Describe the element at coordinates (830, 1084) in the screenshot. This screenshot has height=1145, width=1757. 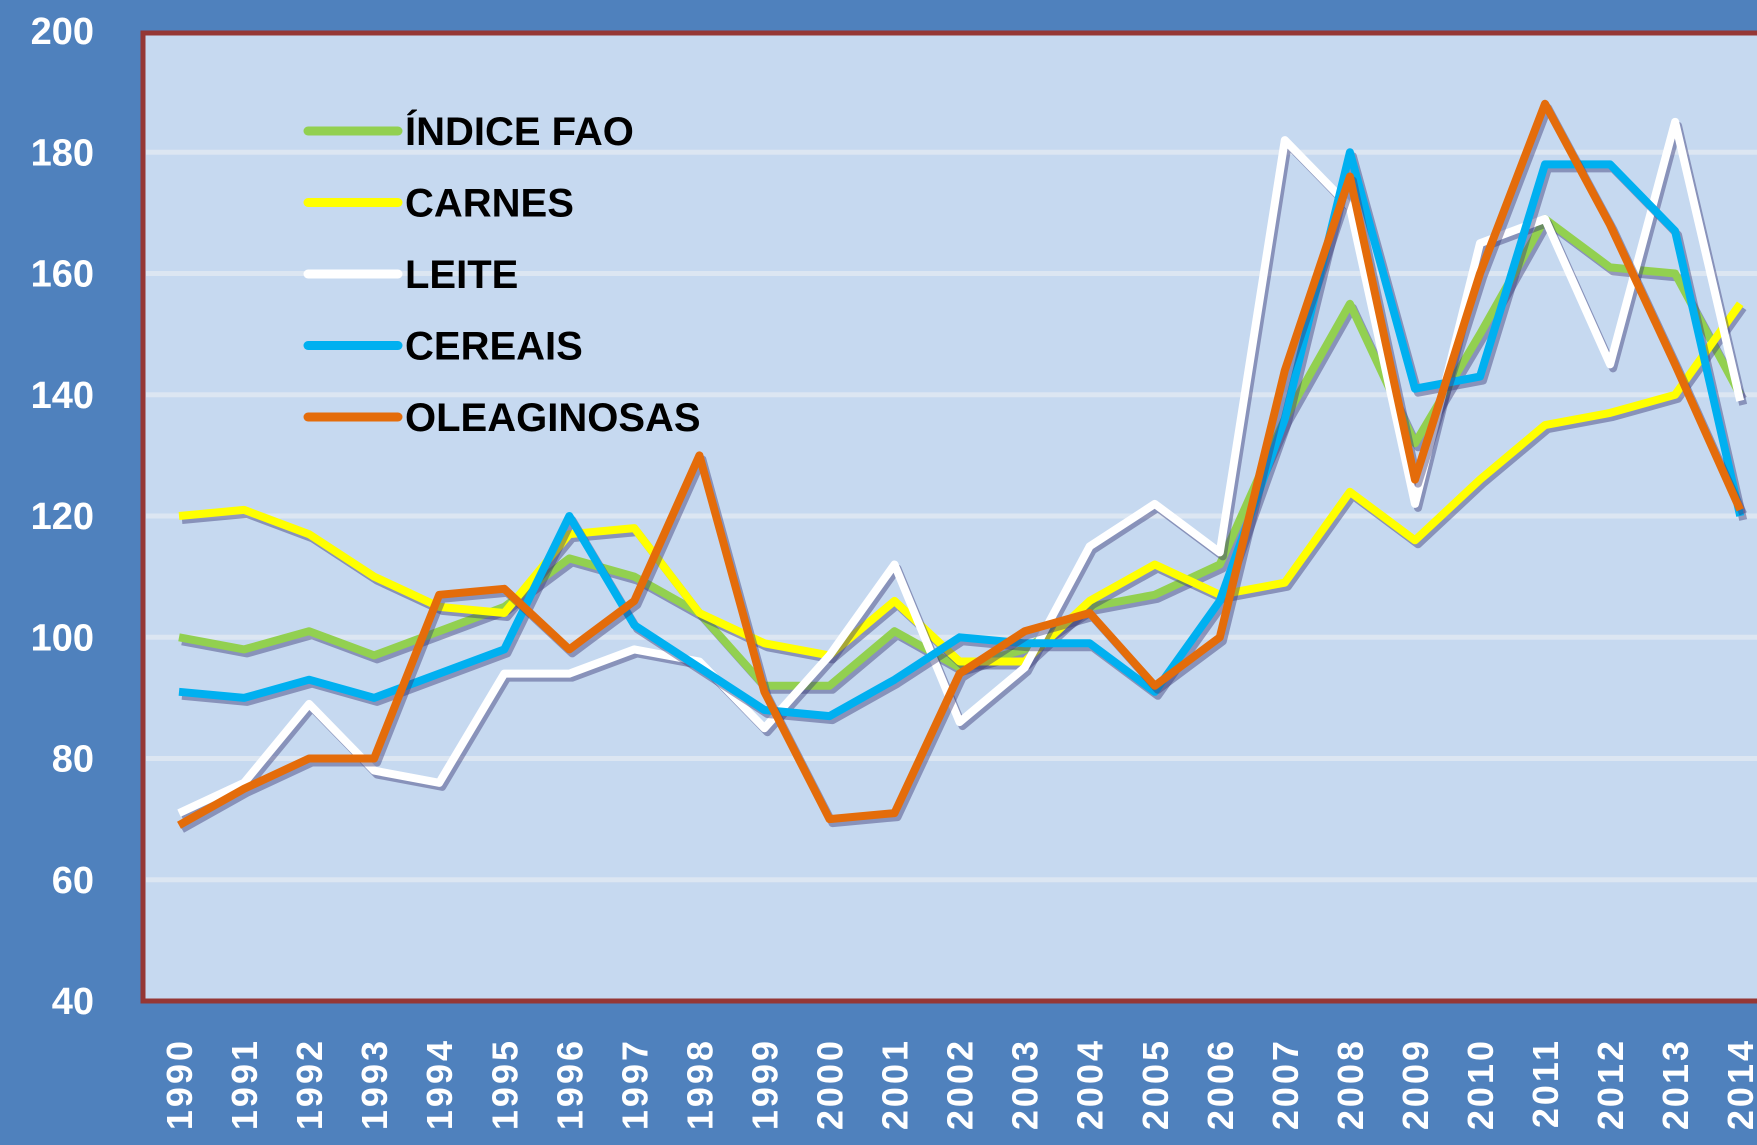
I see `x-tick-label: 2000` at that location.